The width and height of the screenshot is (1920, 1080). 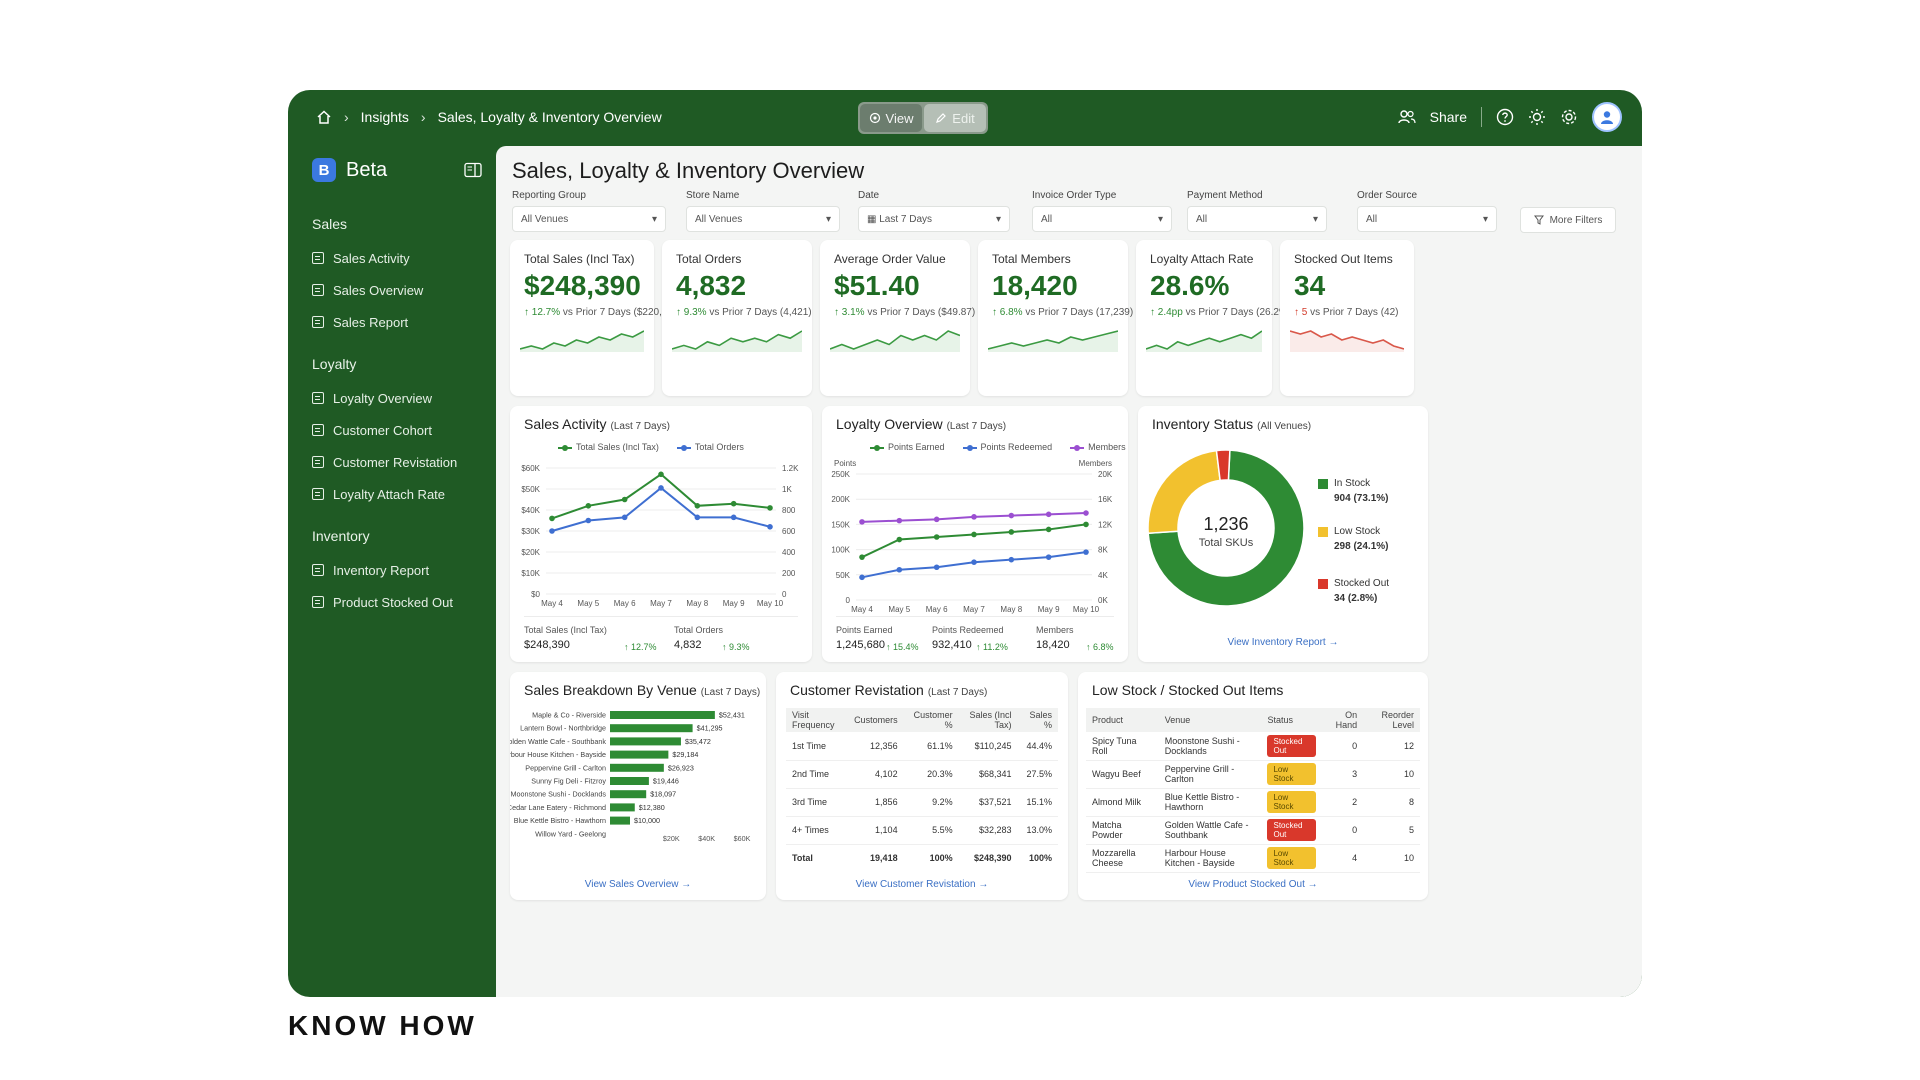 I want to click on card-title-text: Loyalty Overview, so click(x=889, y=424).